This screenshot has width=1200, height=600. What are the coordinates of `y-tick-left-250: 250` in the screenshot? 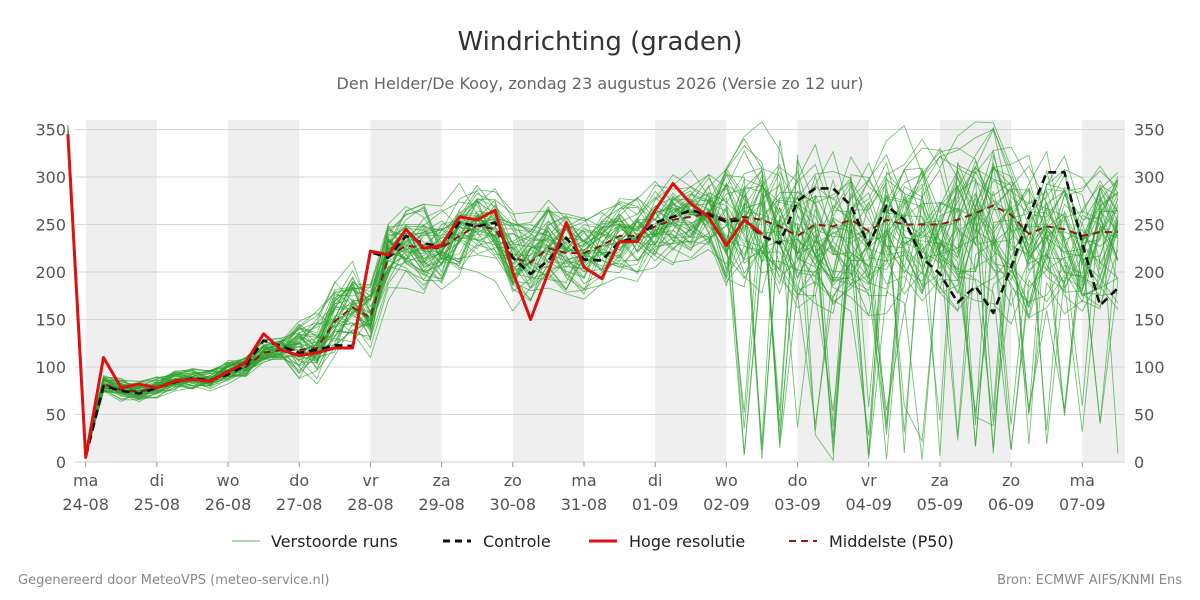 It's located at (50, 225).